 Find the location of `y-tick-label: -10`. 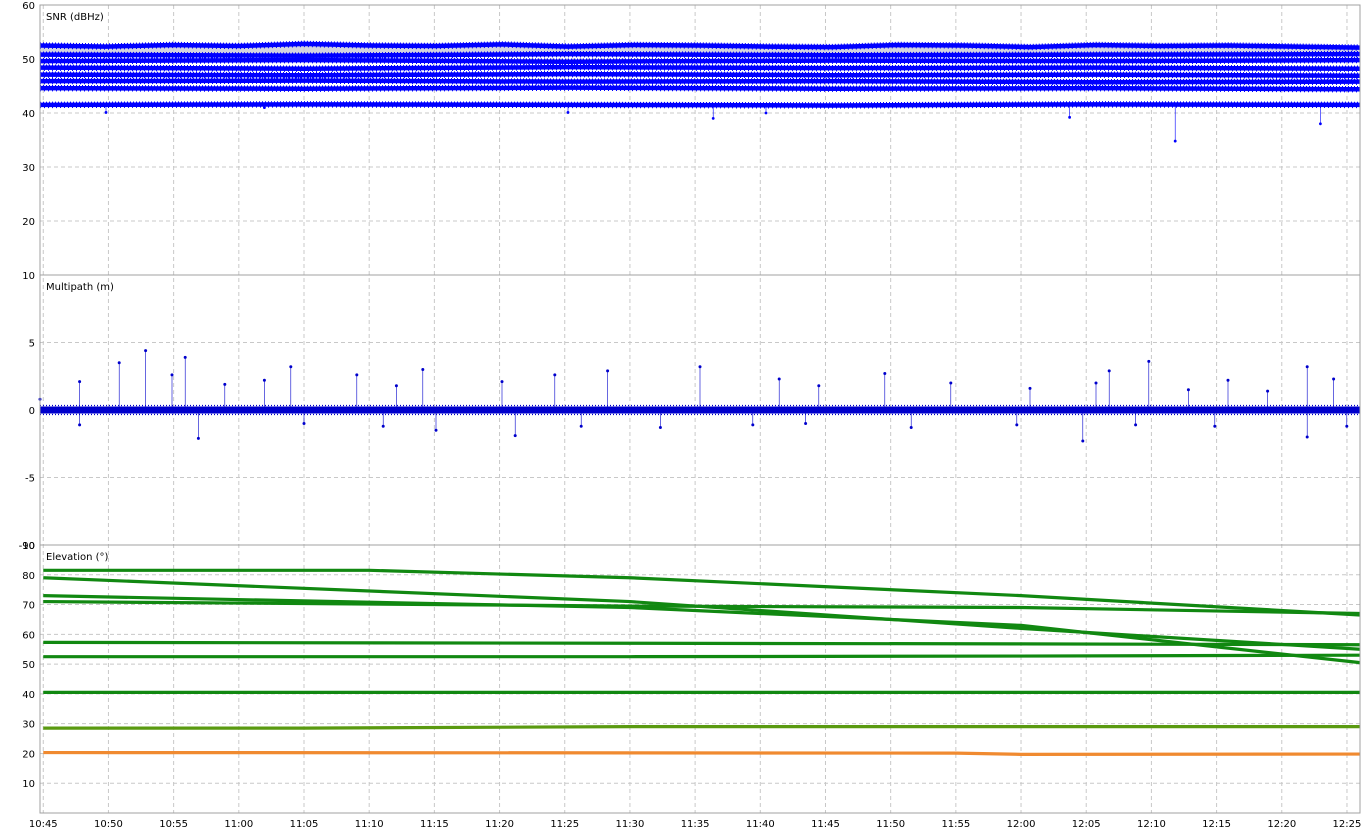

y-tick-label: -10 is located at coordinates (27, 546).